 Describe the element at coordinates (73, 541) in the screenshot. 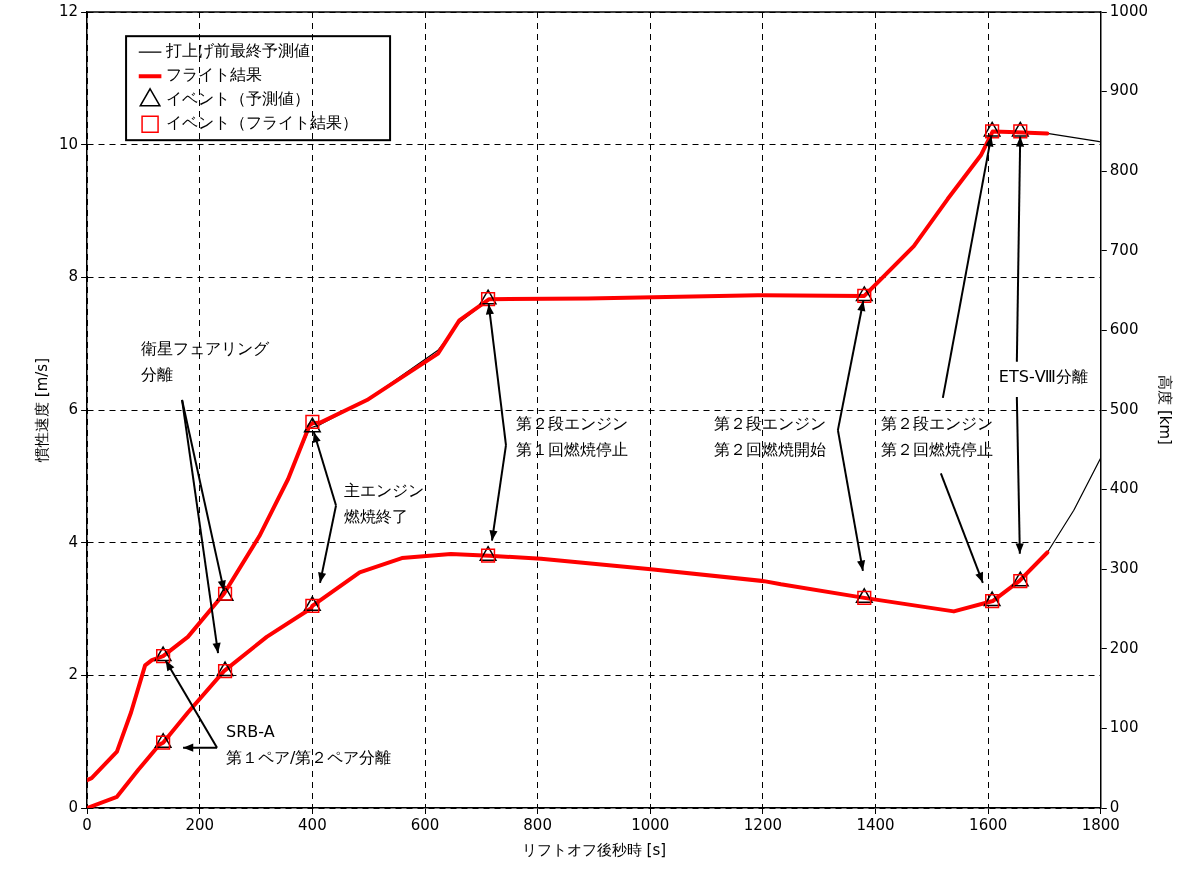

I see `y-tick-label: 4` at that location.